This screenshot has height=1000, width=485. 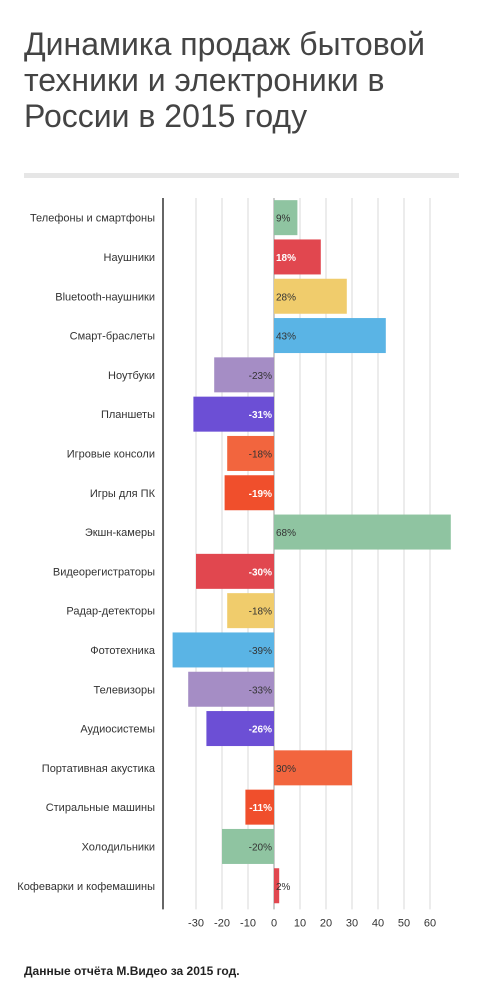 I want to click on value-label: -23%, so click(x=260, y=376).